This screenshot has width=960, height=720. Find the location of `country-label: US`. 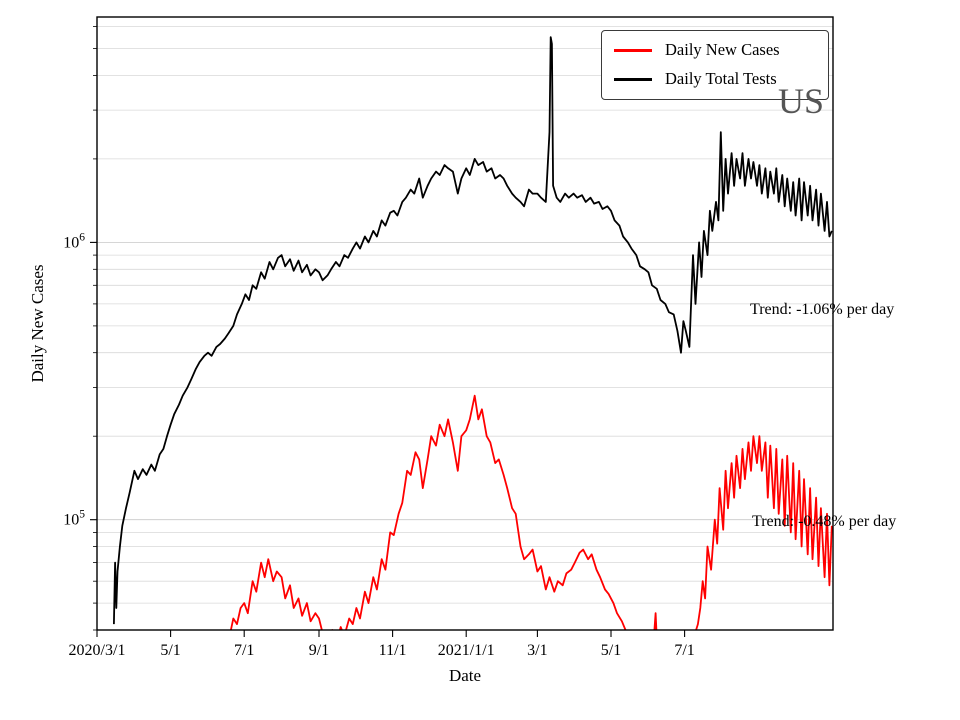

country-label: US is located at coordinates (801, 101).